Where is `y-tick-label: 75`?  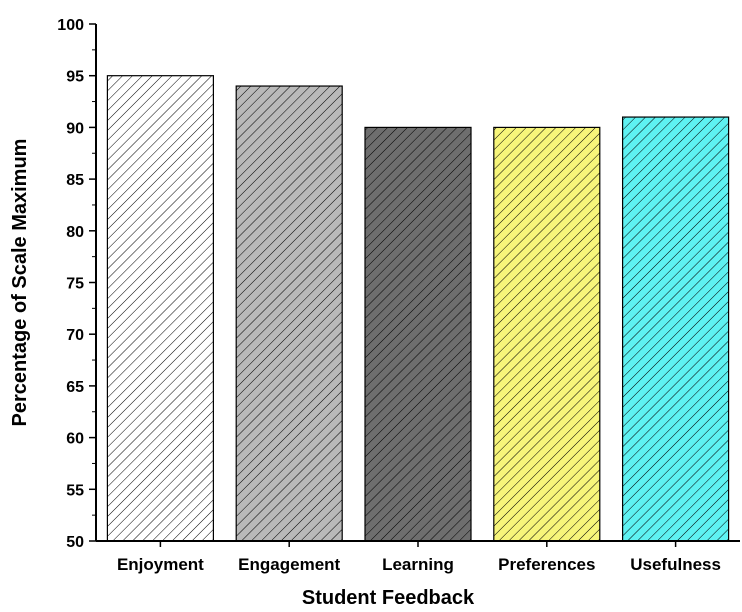
y-tick-label: 75 is located at coordinates (75, 284).